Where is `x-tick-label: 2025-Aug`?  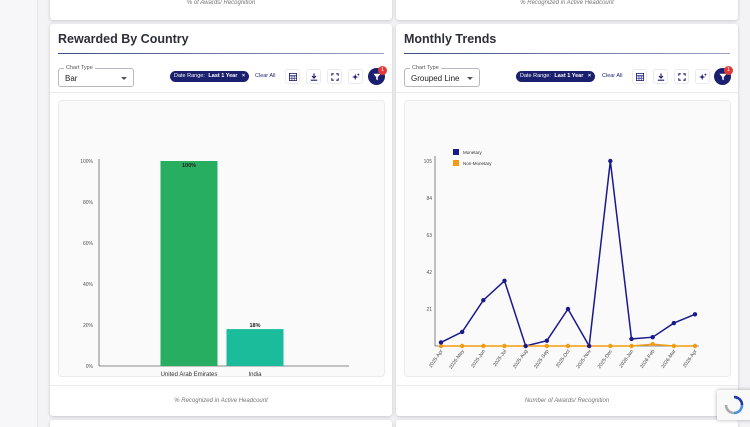 x-tick-label: 2025-Aug is located at coordinates (520, 359).